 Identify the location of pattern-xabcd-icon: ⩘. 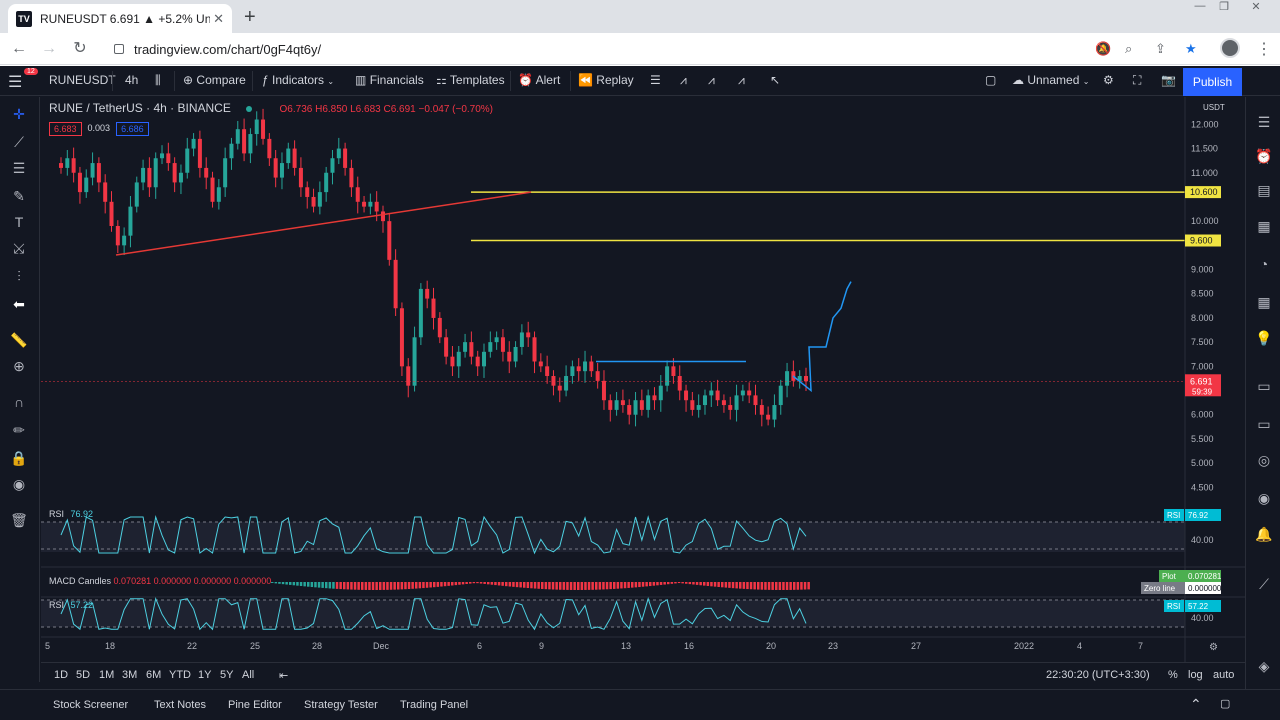
(711, 80).